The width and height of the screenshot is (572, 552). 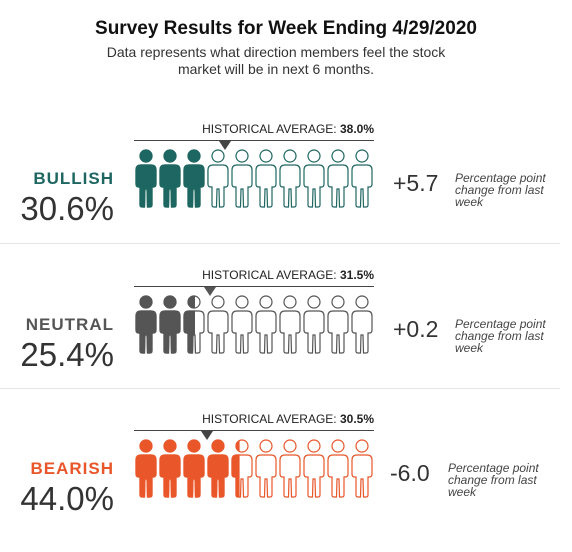 What do you see at coordinates (416, 183) in the screenshot?
I see `change-value: +5.7` at bounding box center [416, 183].